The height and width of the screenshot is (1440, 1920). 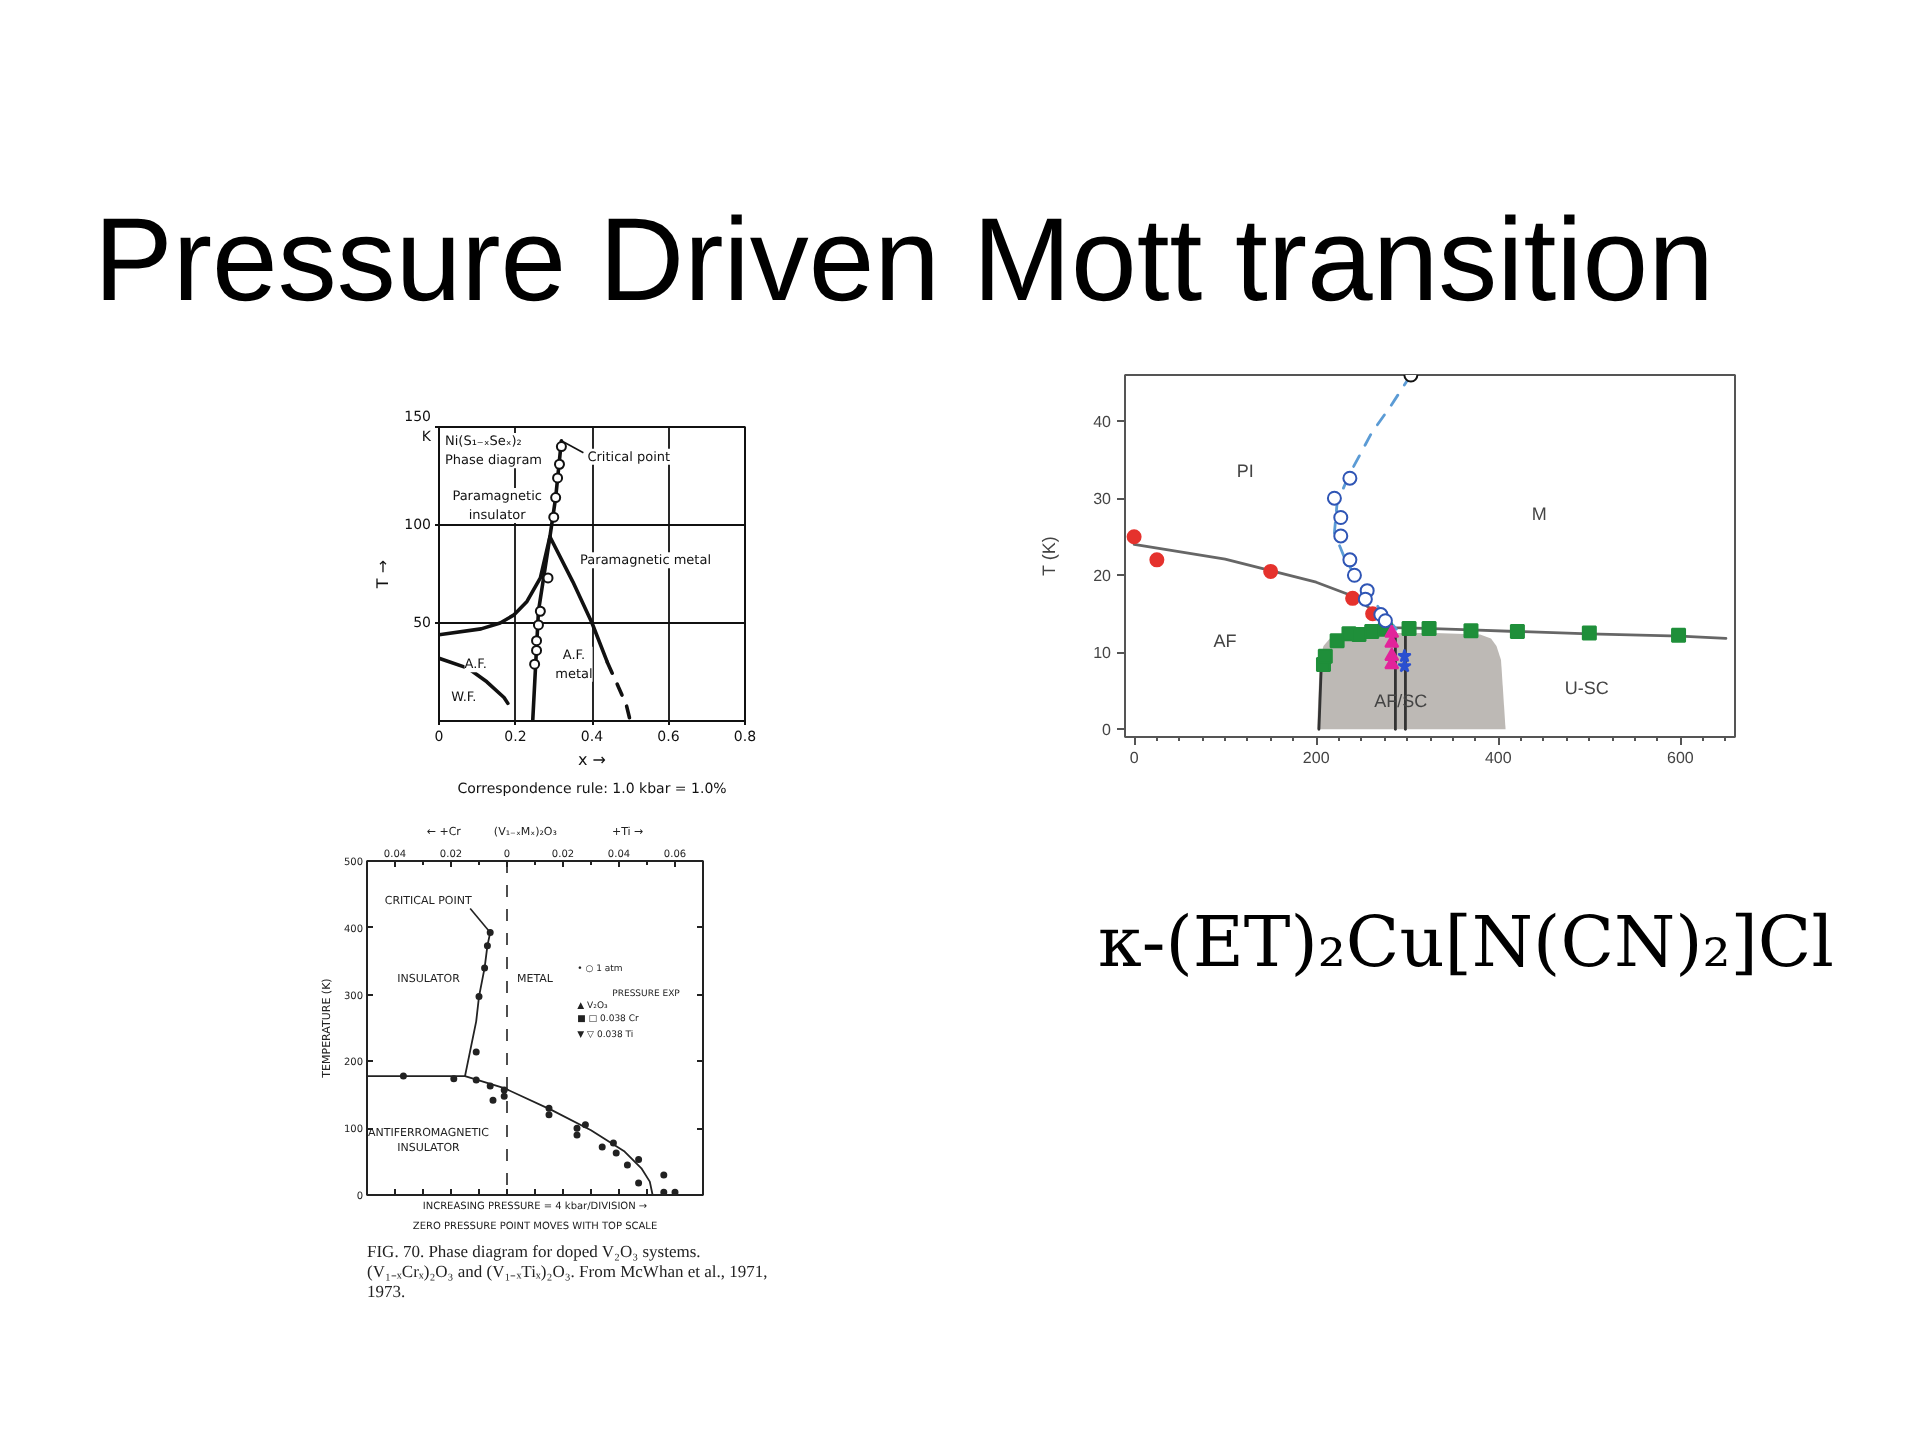 What do you see at coordinates (1539, 513) in the screenshot?
I see `annotation: M` at bounding box center [1539, 513].